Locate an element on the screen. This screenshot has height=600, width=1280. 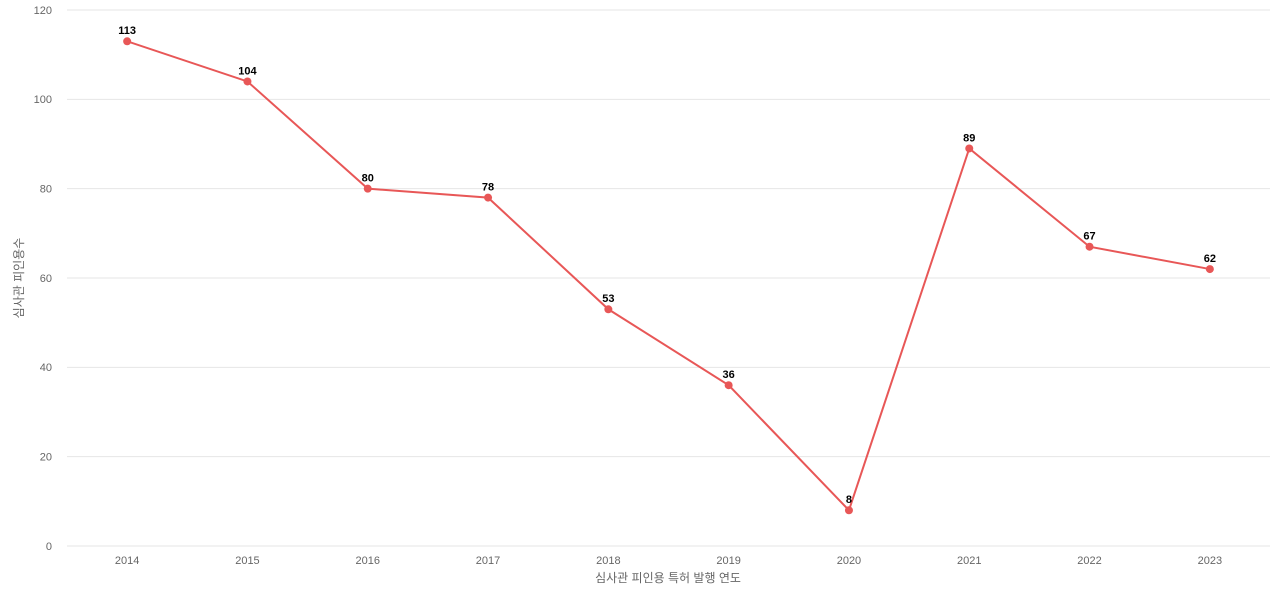
x-tick-label: 2015 is located at coordinates (247, 561).